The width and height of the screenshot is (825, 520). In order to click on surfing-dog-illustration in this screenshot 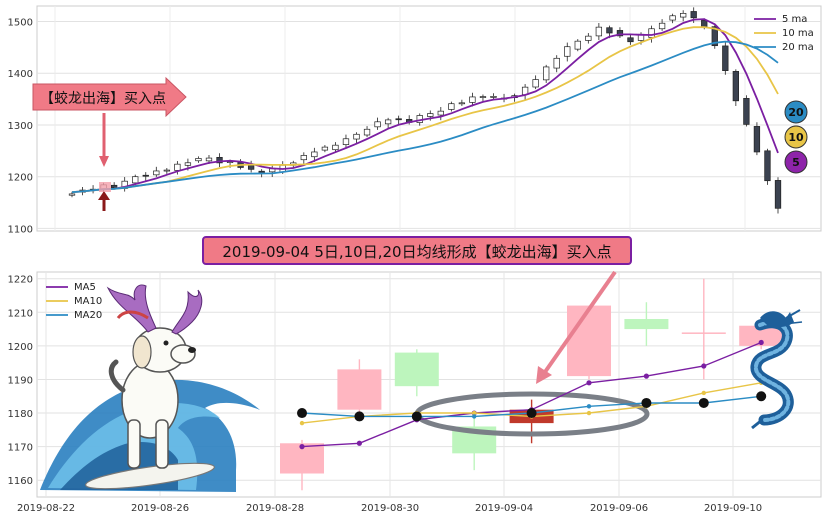, I will do `click(150, 388)`.